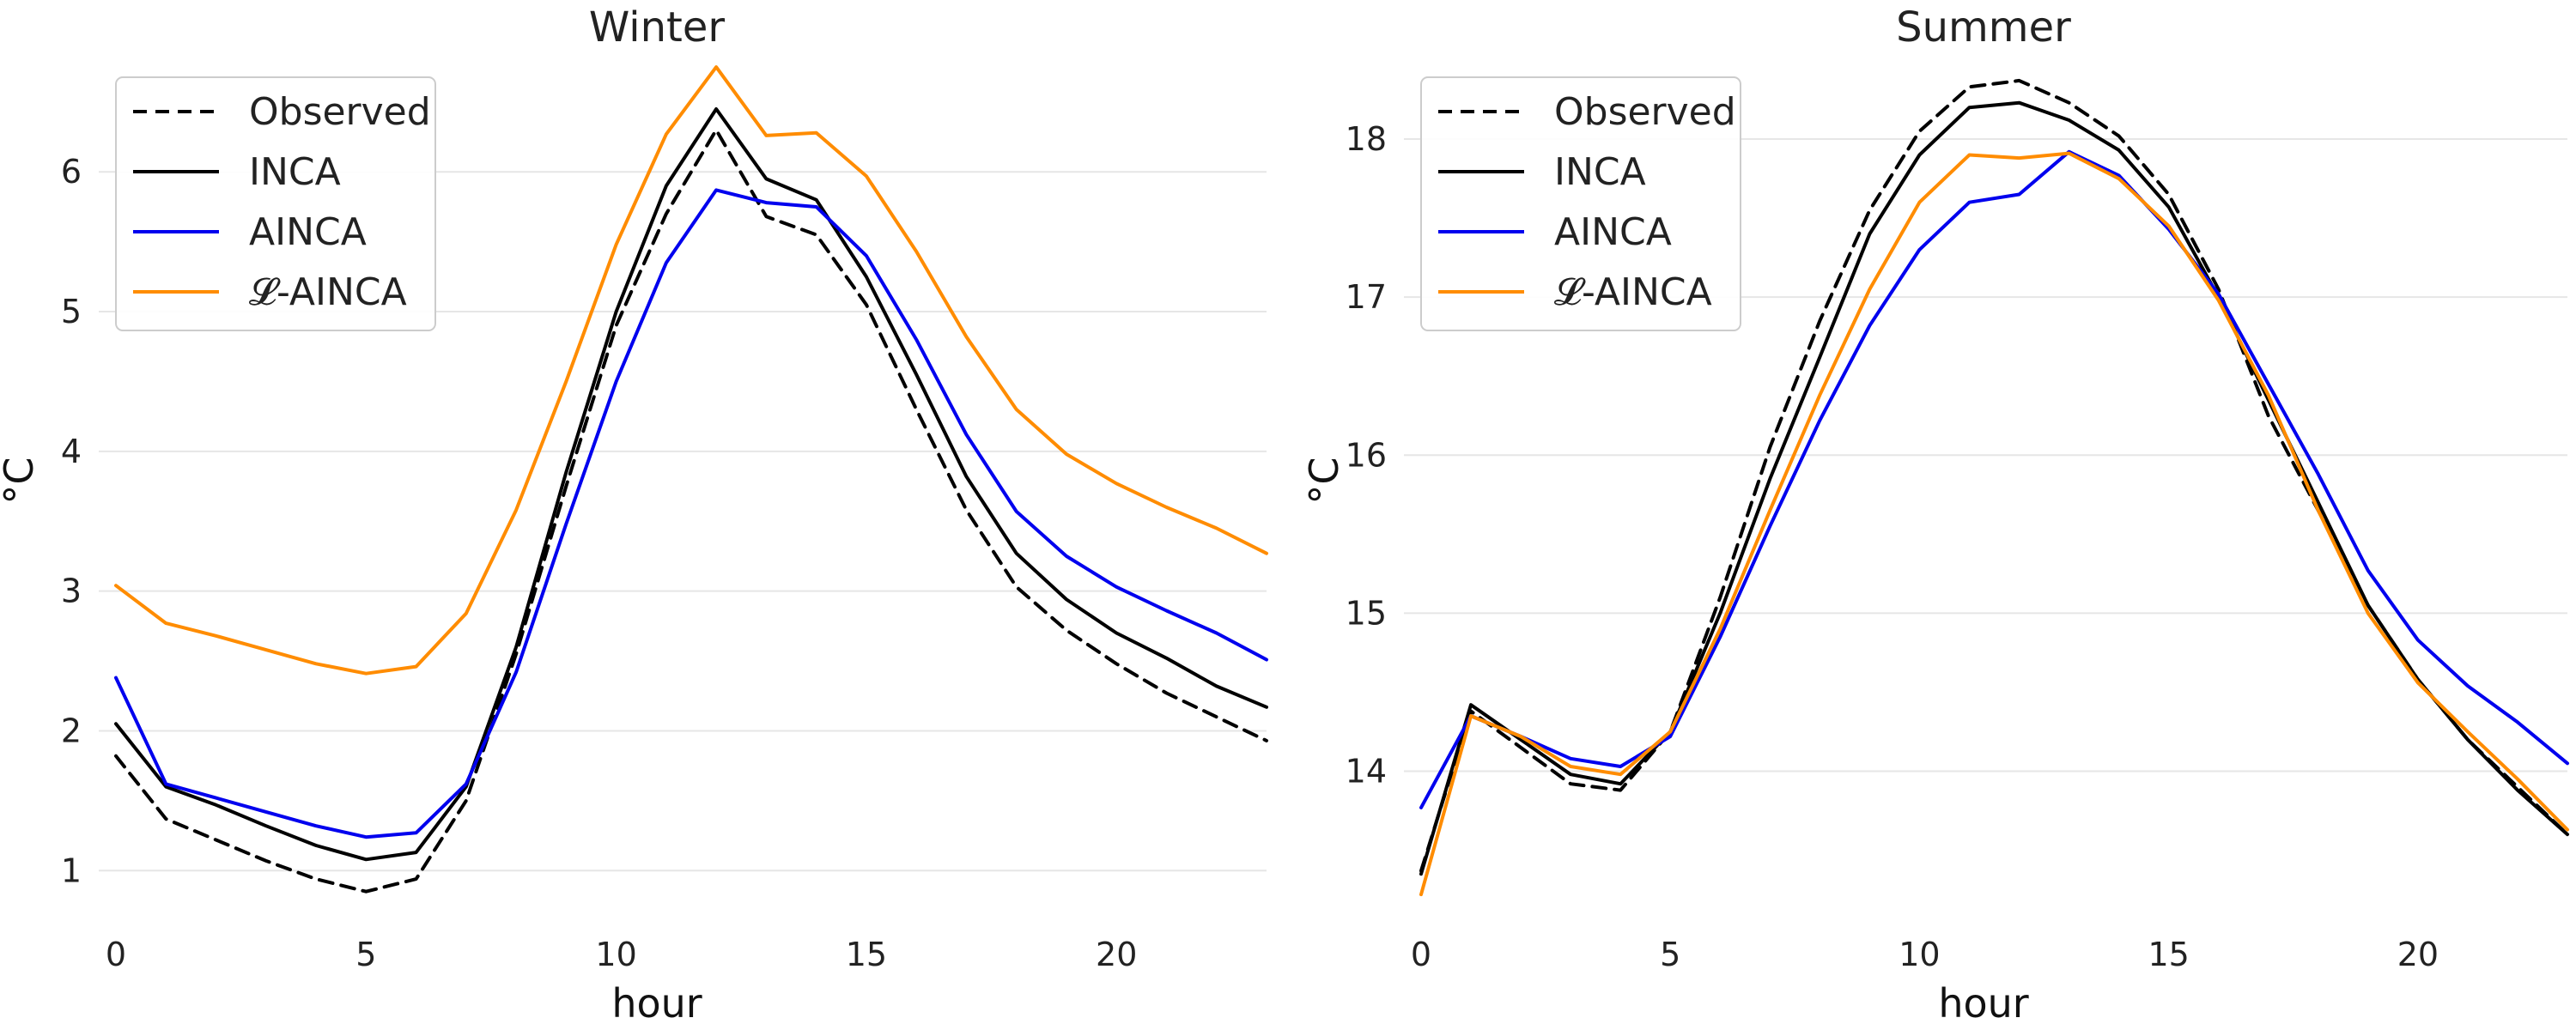 The width and height of the screenshot is (2576, 1030). What do you see at coordinates (658, 27) in the screenshot?
I see `chart-title: Winter` at bounding box center [658, 27].